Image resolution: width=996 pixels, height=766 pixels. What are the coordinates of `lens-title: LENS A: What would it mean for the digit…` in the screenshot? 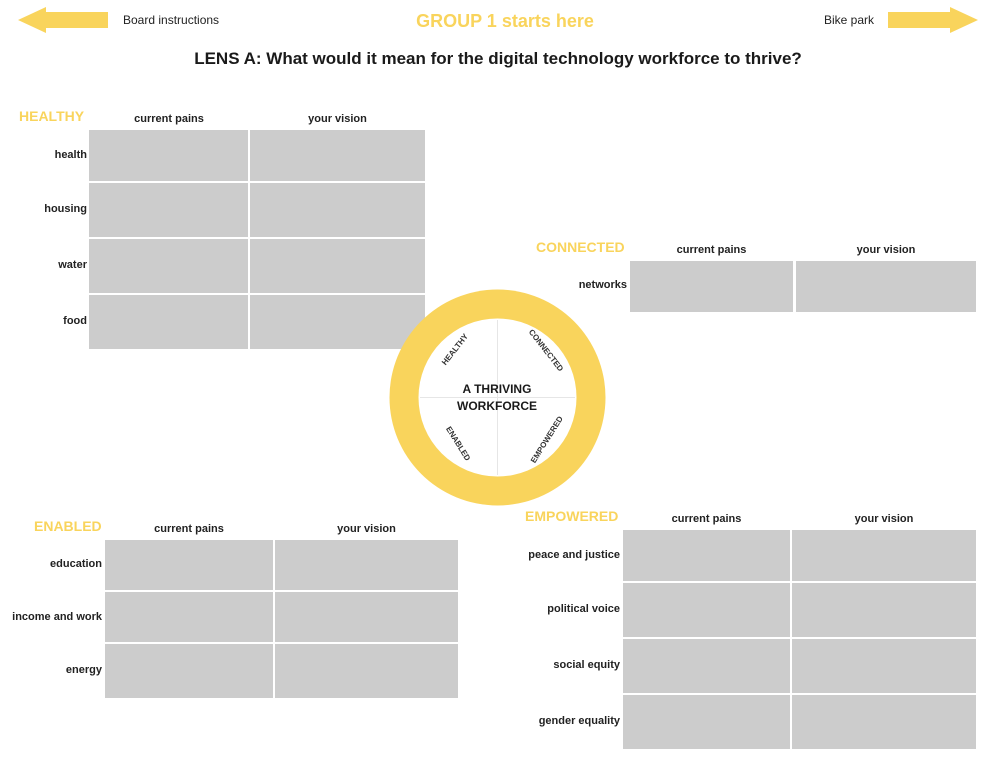 It's located at (498, 58).